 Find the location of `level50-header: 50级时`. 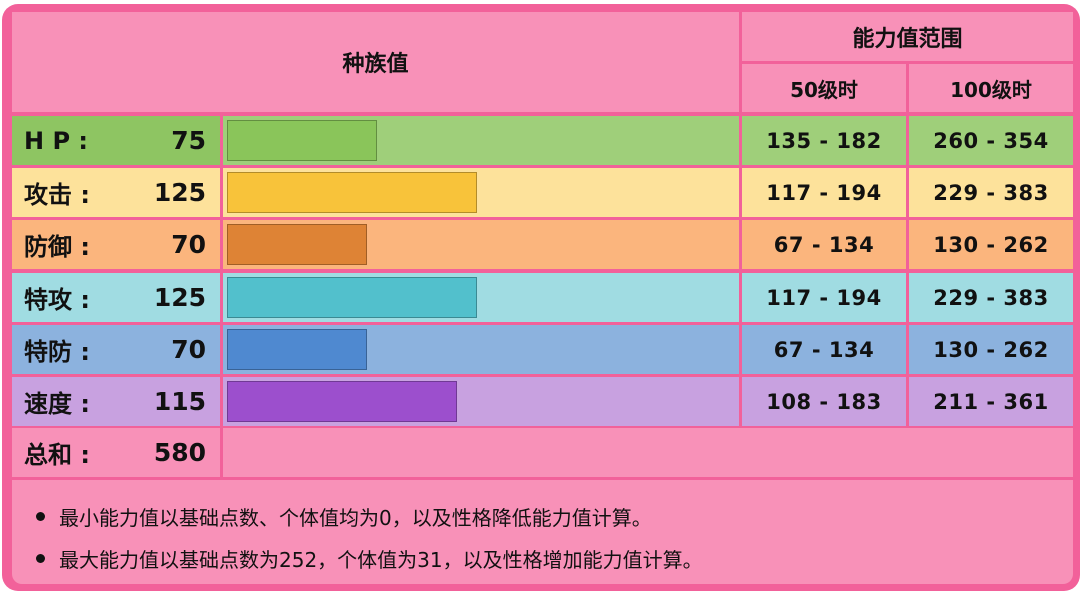

level50-header: 50级时 is located at coordinates (824, 88).